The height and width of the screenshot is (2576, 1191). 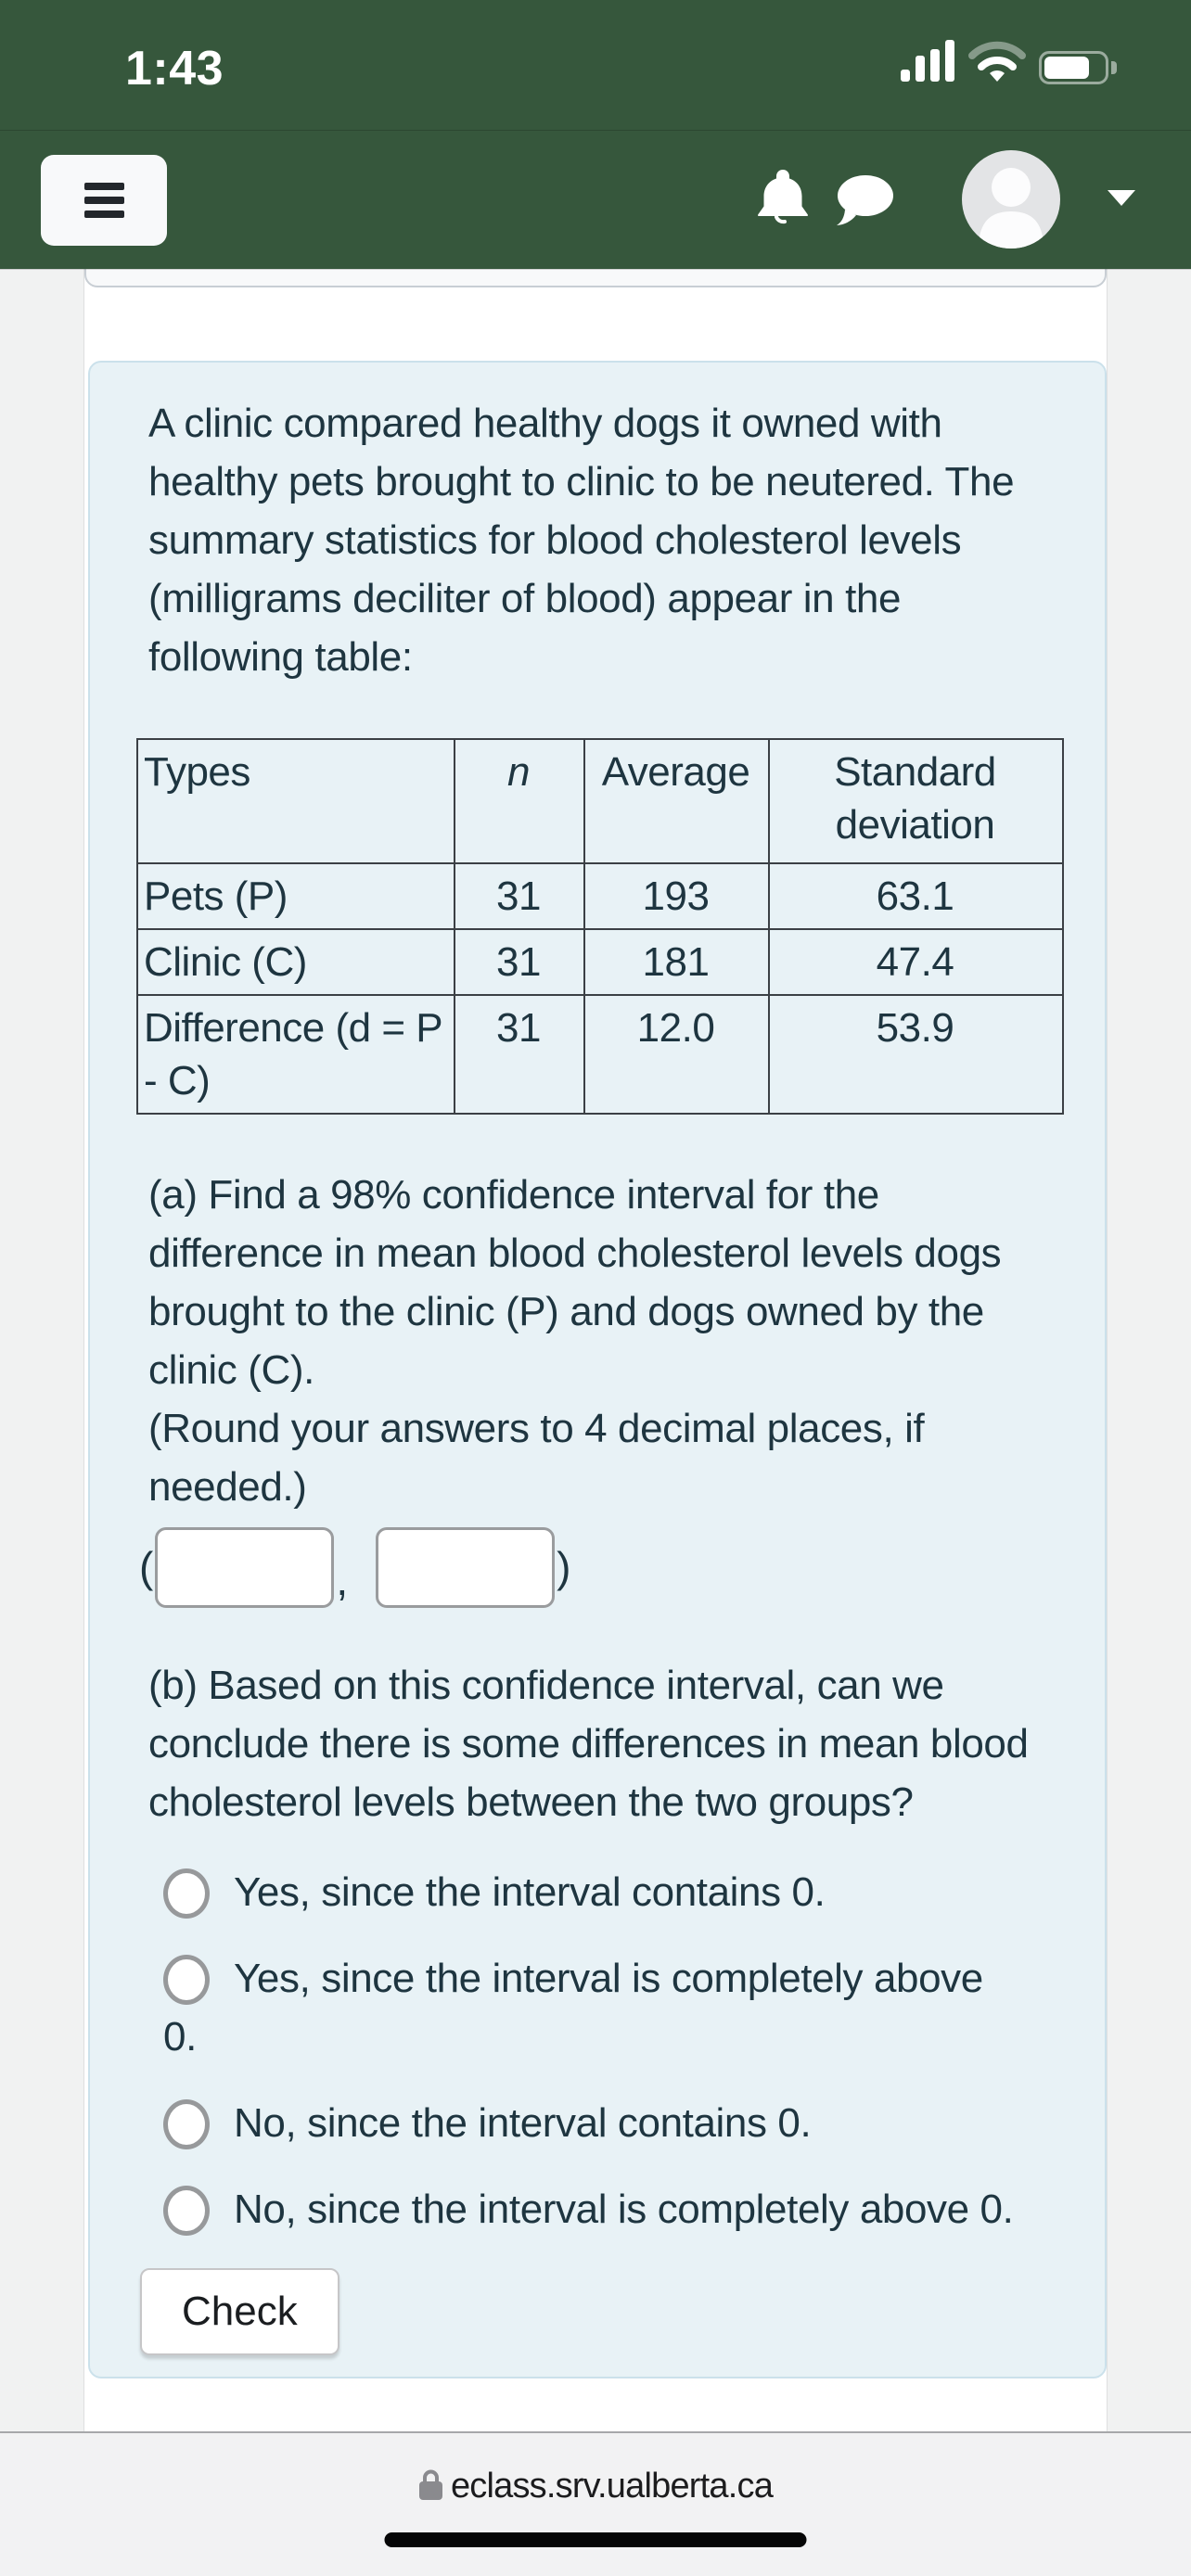 What do you see at coordinates (783, 199) in the screenshot?
I see `bell-icon` at bounding box center [783, 199].